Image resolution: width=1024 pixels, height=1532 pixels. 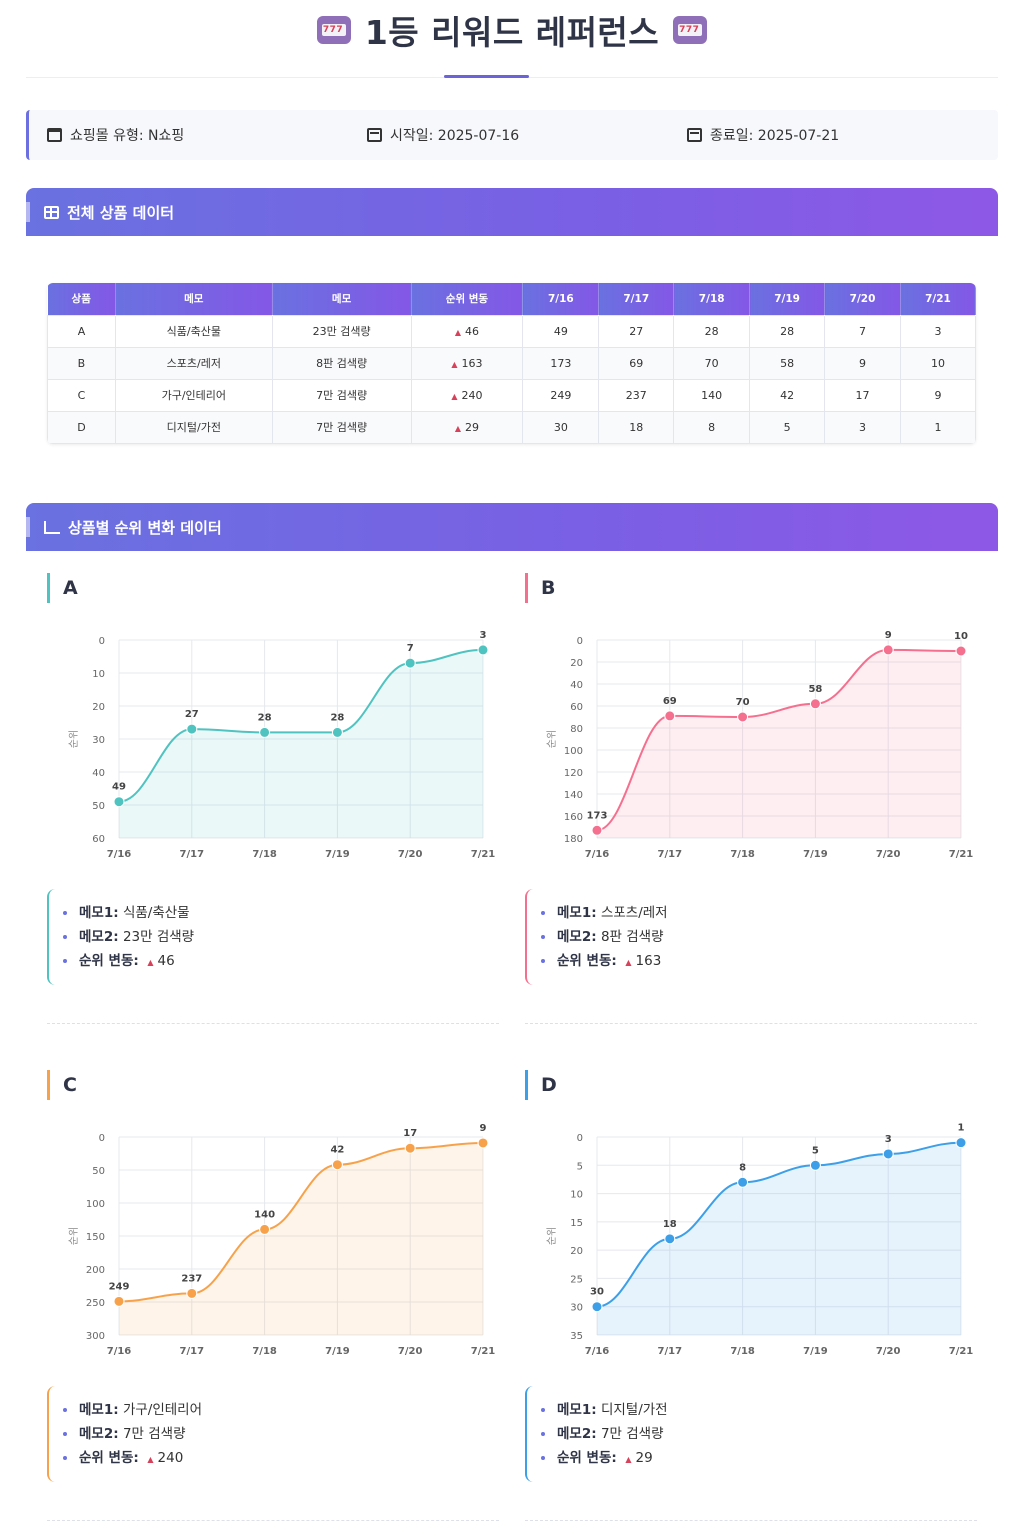 I want to click on chart-heading: D, so click(x=541, y=1085).